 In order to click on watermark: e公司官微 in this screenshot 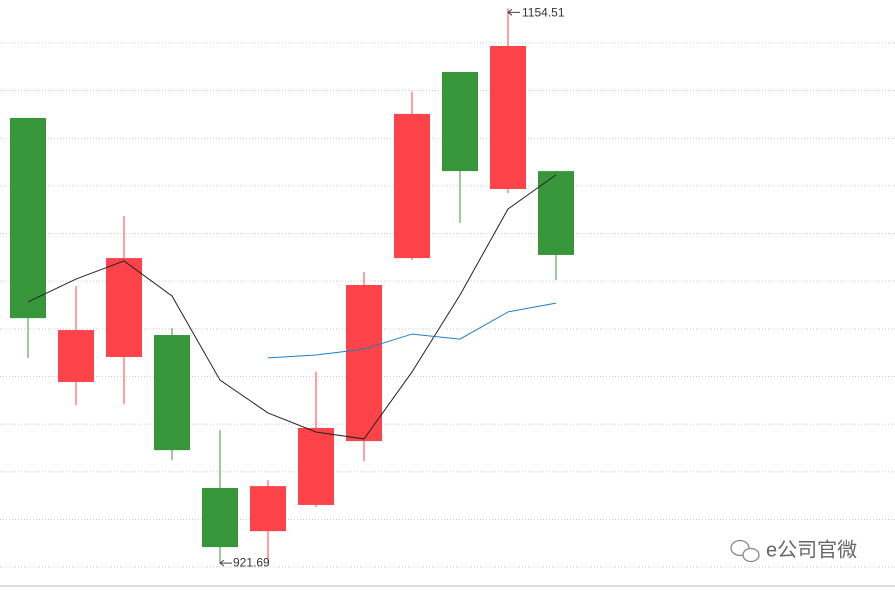, I will do `click(811, 549)`.